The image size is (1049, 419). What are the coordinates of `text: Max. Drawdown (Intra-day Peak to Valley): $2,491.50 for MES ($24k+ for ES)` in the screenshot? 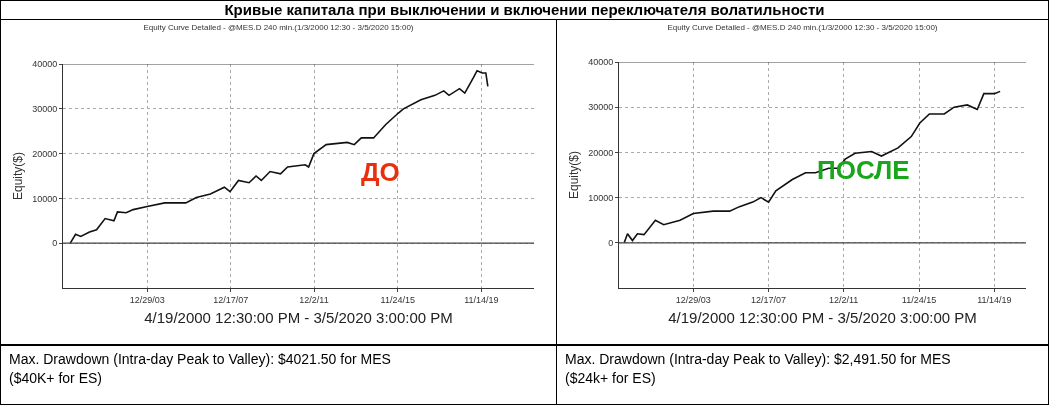 It's located at (758, 369).